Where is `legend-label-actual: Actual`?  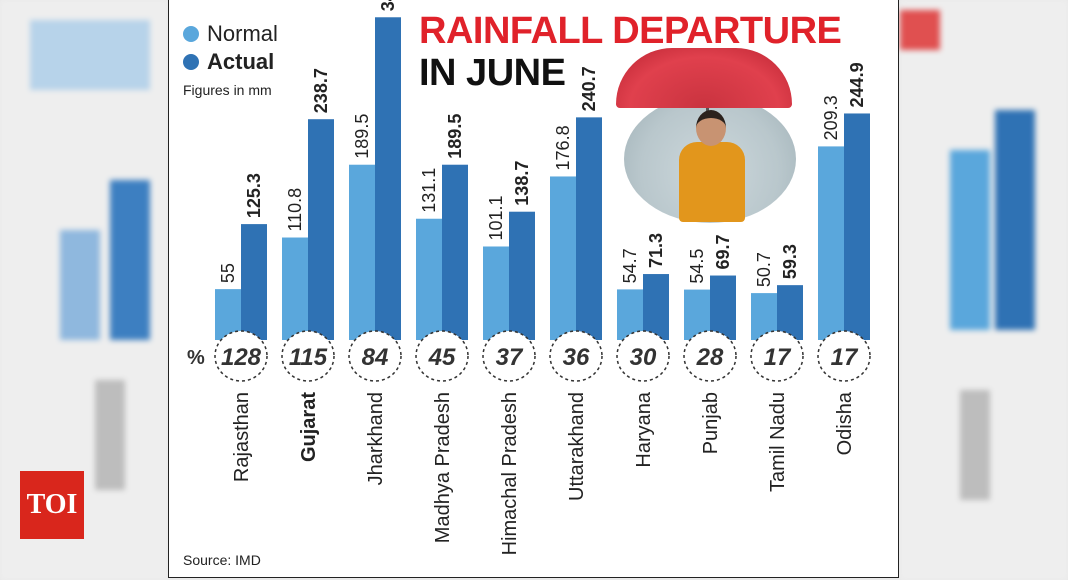
legend-label-actual: Actual is located at coordinates (241, 61).